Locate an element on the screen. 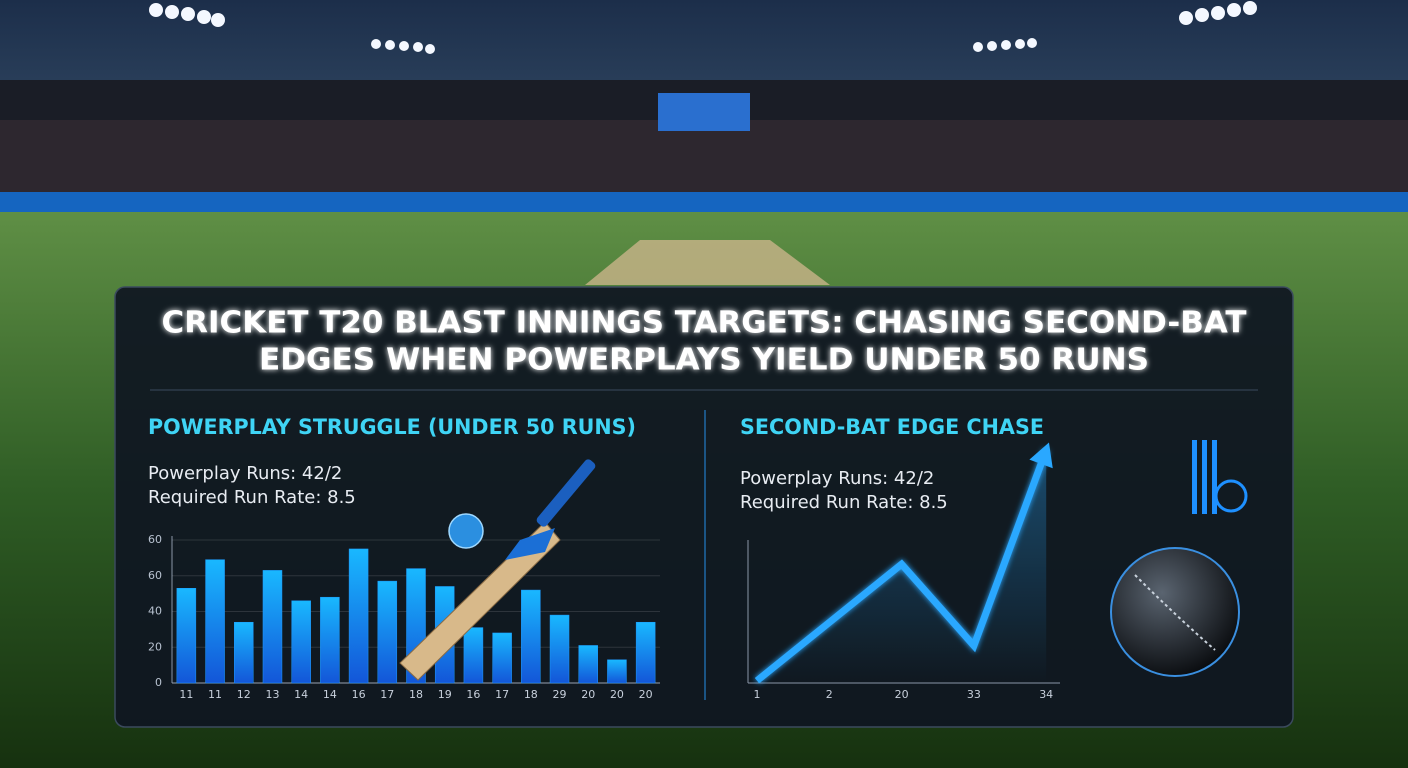  floodlights is located at coordinates (703, 27).